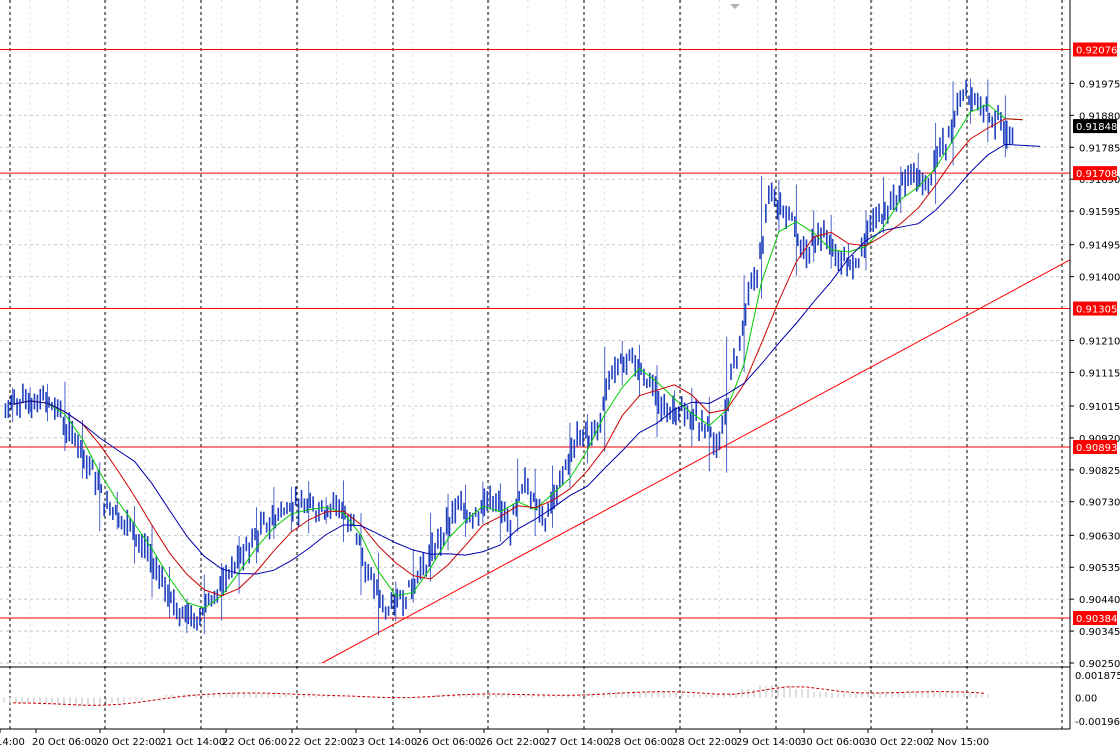 Image resolution: width=1120 pixels, height=756 pixels. I want to click on price-tick-label: 0.90250, so click(1099, 664).